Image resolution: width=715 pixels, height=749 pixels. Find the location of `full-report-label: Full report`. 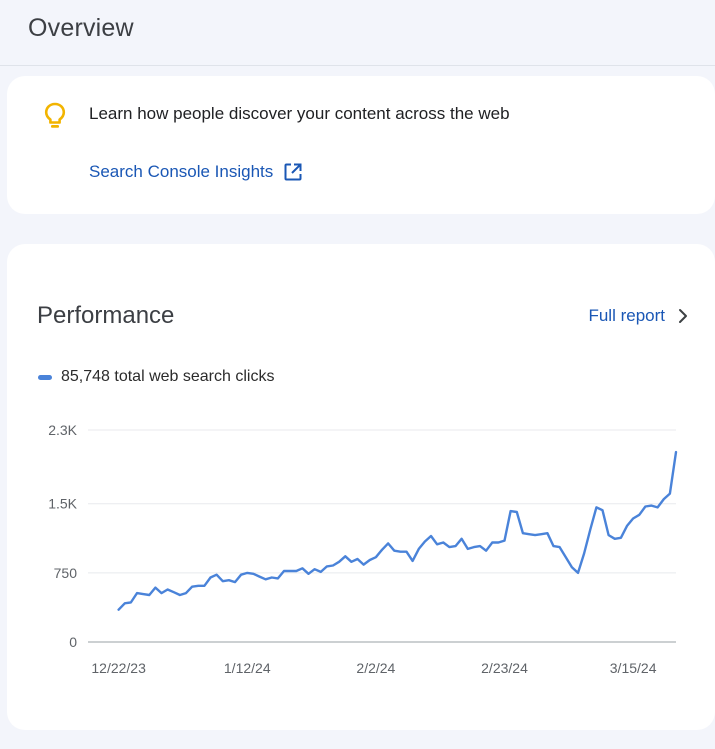

full-report-label: Full report is located at coordinates (626, 315).